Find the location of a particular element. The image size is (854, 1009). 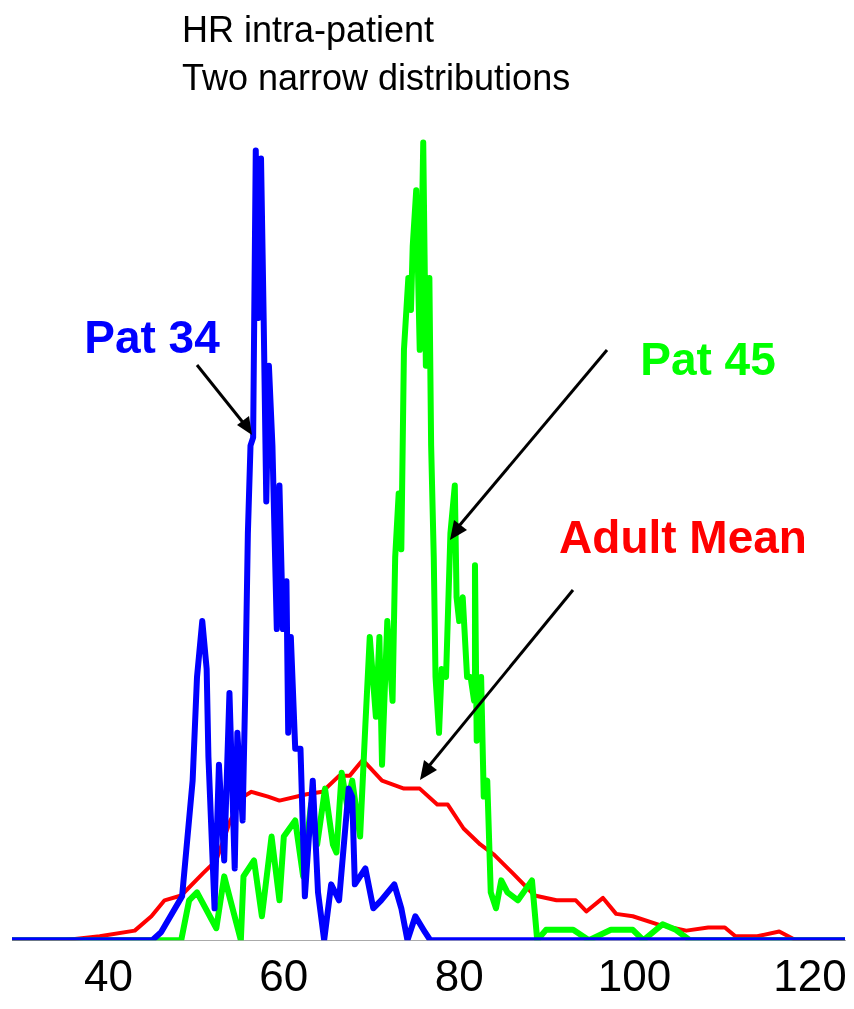

x-tick-label: 40 is located at coordinates (108, 975).